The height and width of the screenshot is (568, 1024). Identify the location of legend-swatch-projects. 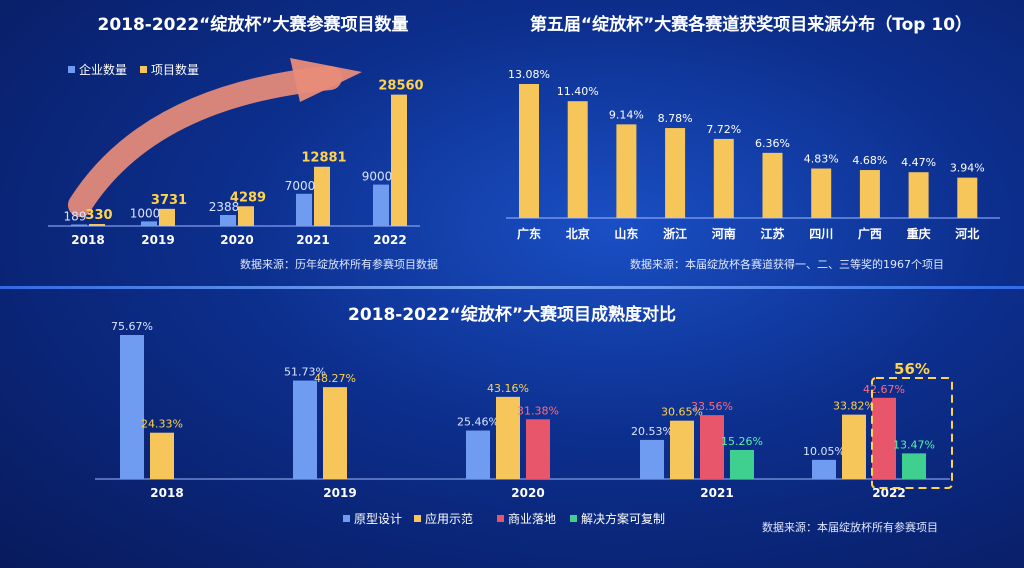
(143, 69).